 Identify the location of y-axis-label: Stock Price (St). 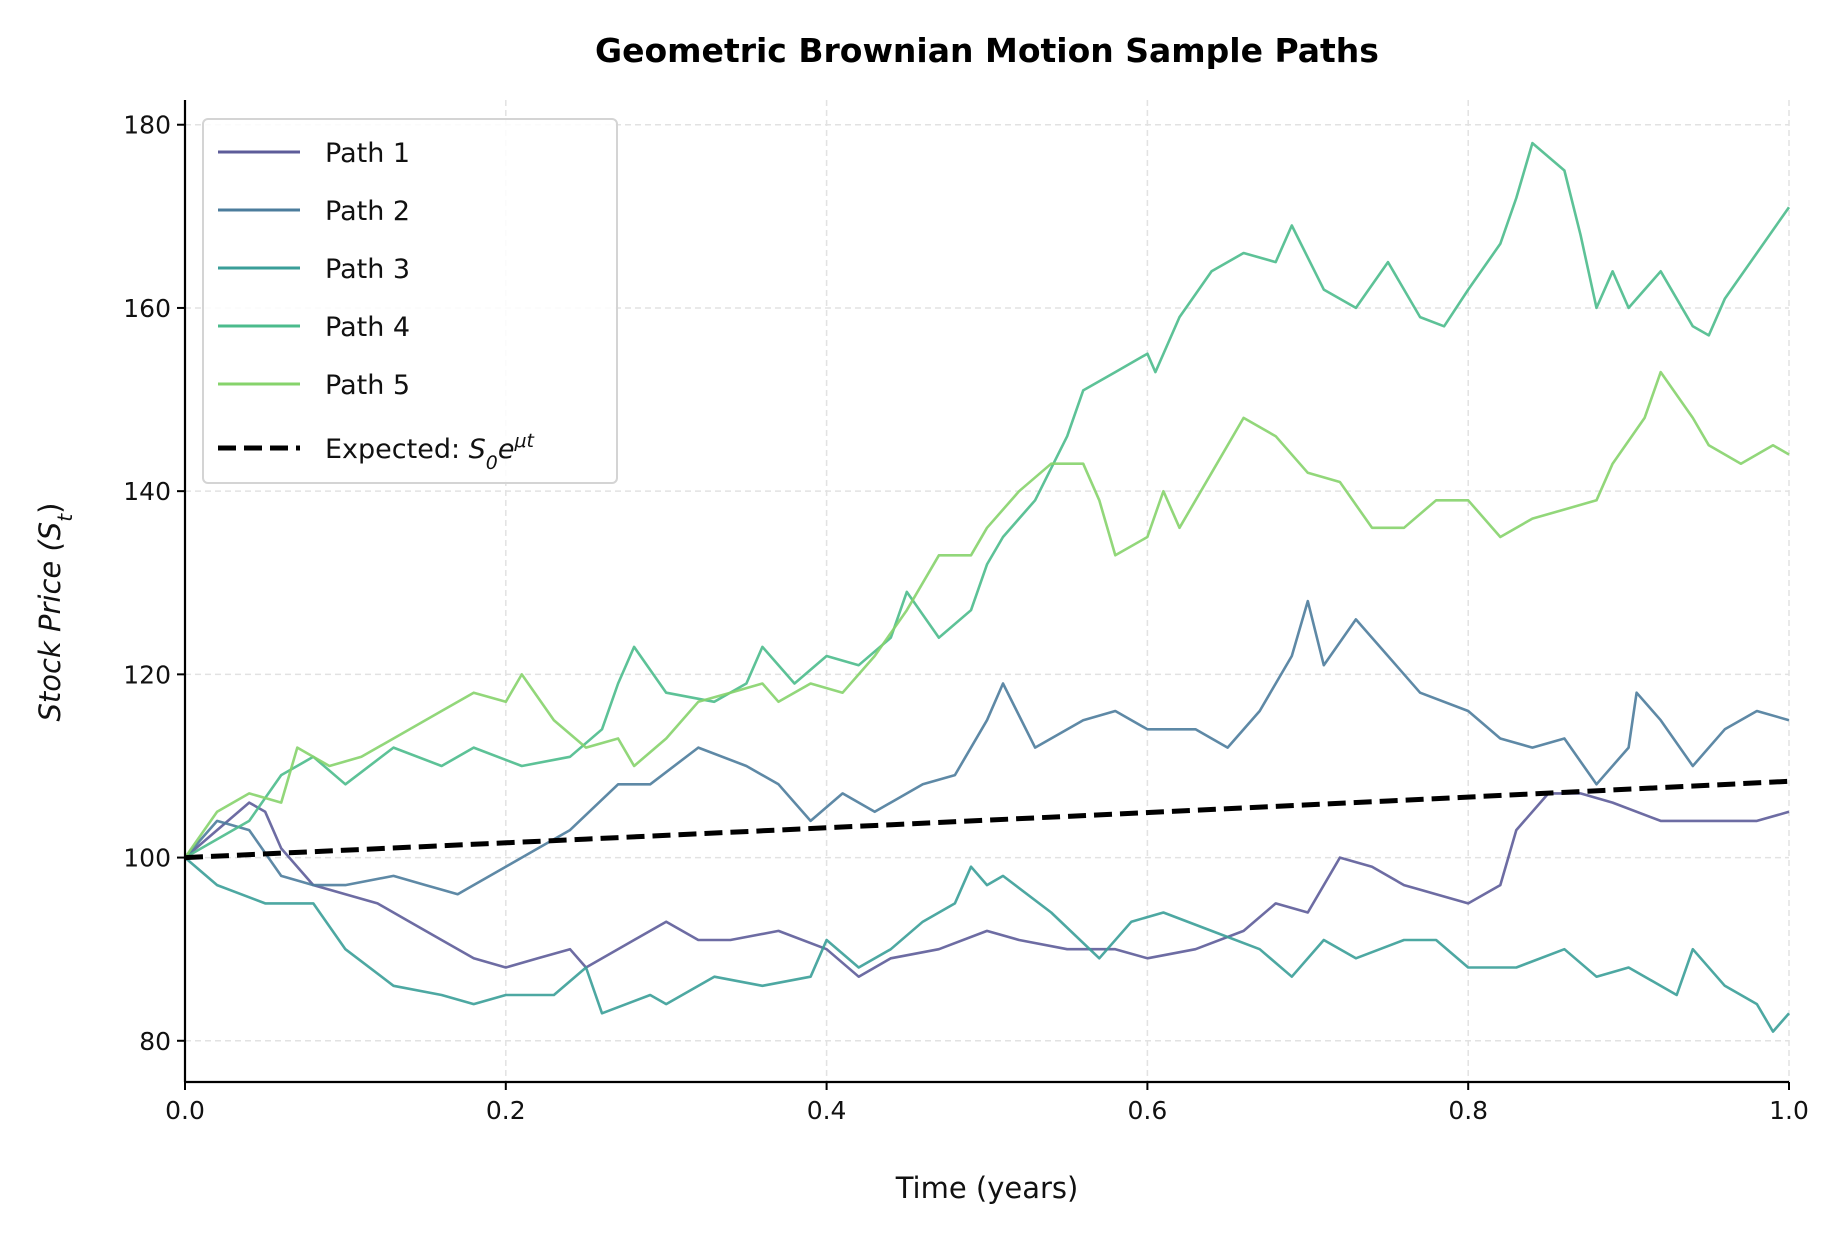
(55, 612).